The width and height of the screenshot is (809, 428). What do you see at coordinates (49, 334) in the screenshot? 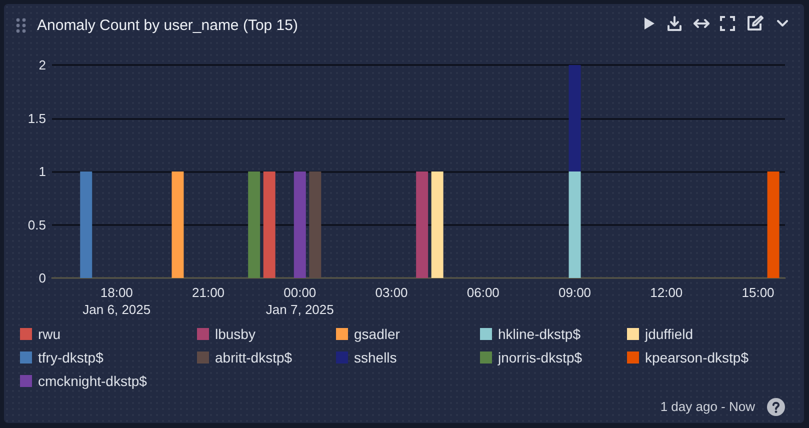
I see `legend-label: rwu` at bounding box center [49, 334].